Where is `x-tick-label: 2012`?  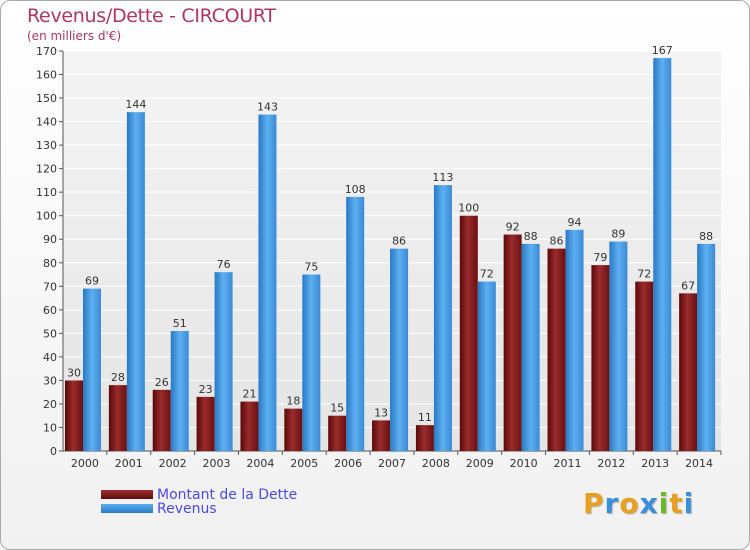
x-tick-label: 2012 is located at coordinates (611, 463).